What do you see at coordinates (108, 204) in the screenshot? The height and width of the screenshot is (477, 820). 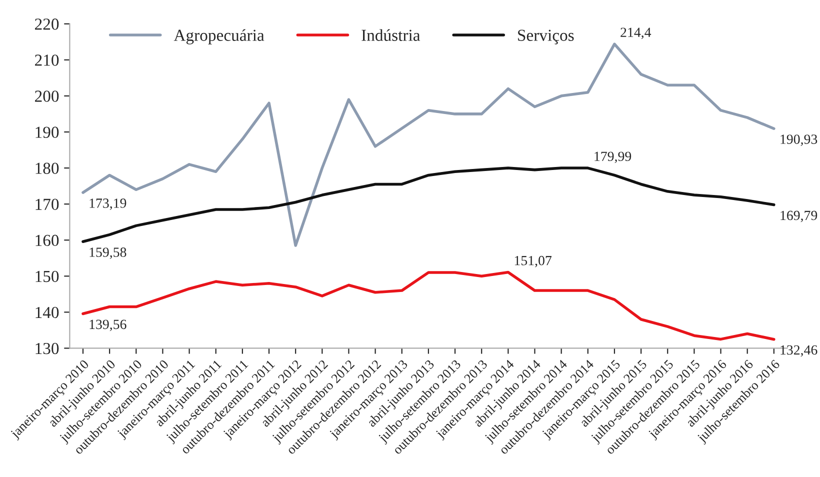 I see `data-label: 173,19` at bounding box center [108, 204].